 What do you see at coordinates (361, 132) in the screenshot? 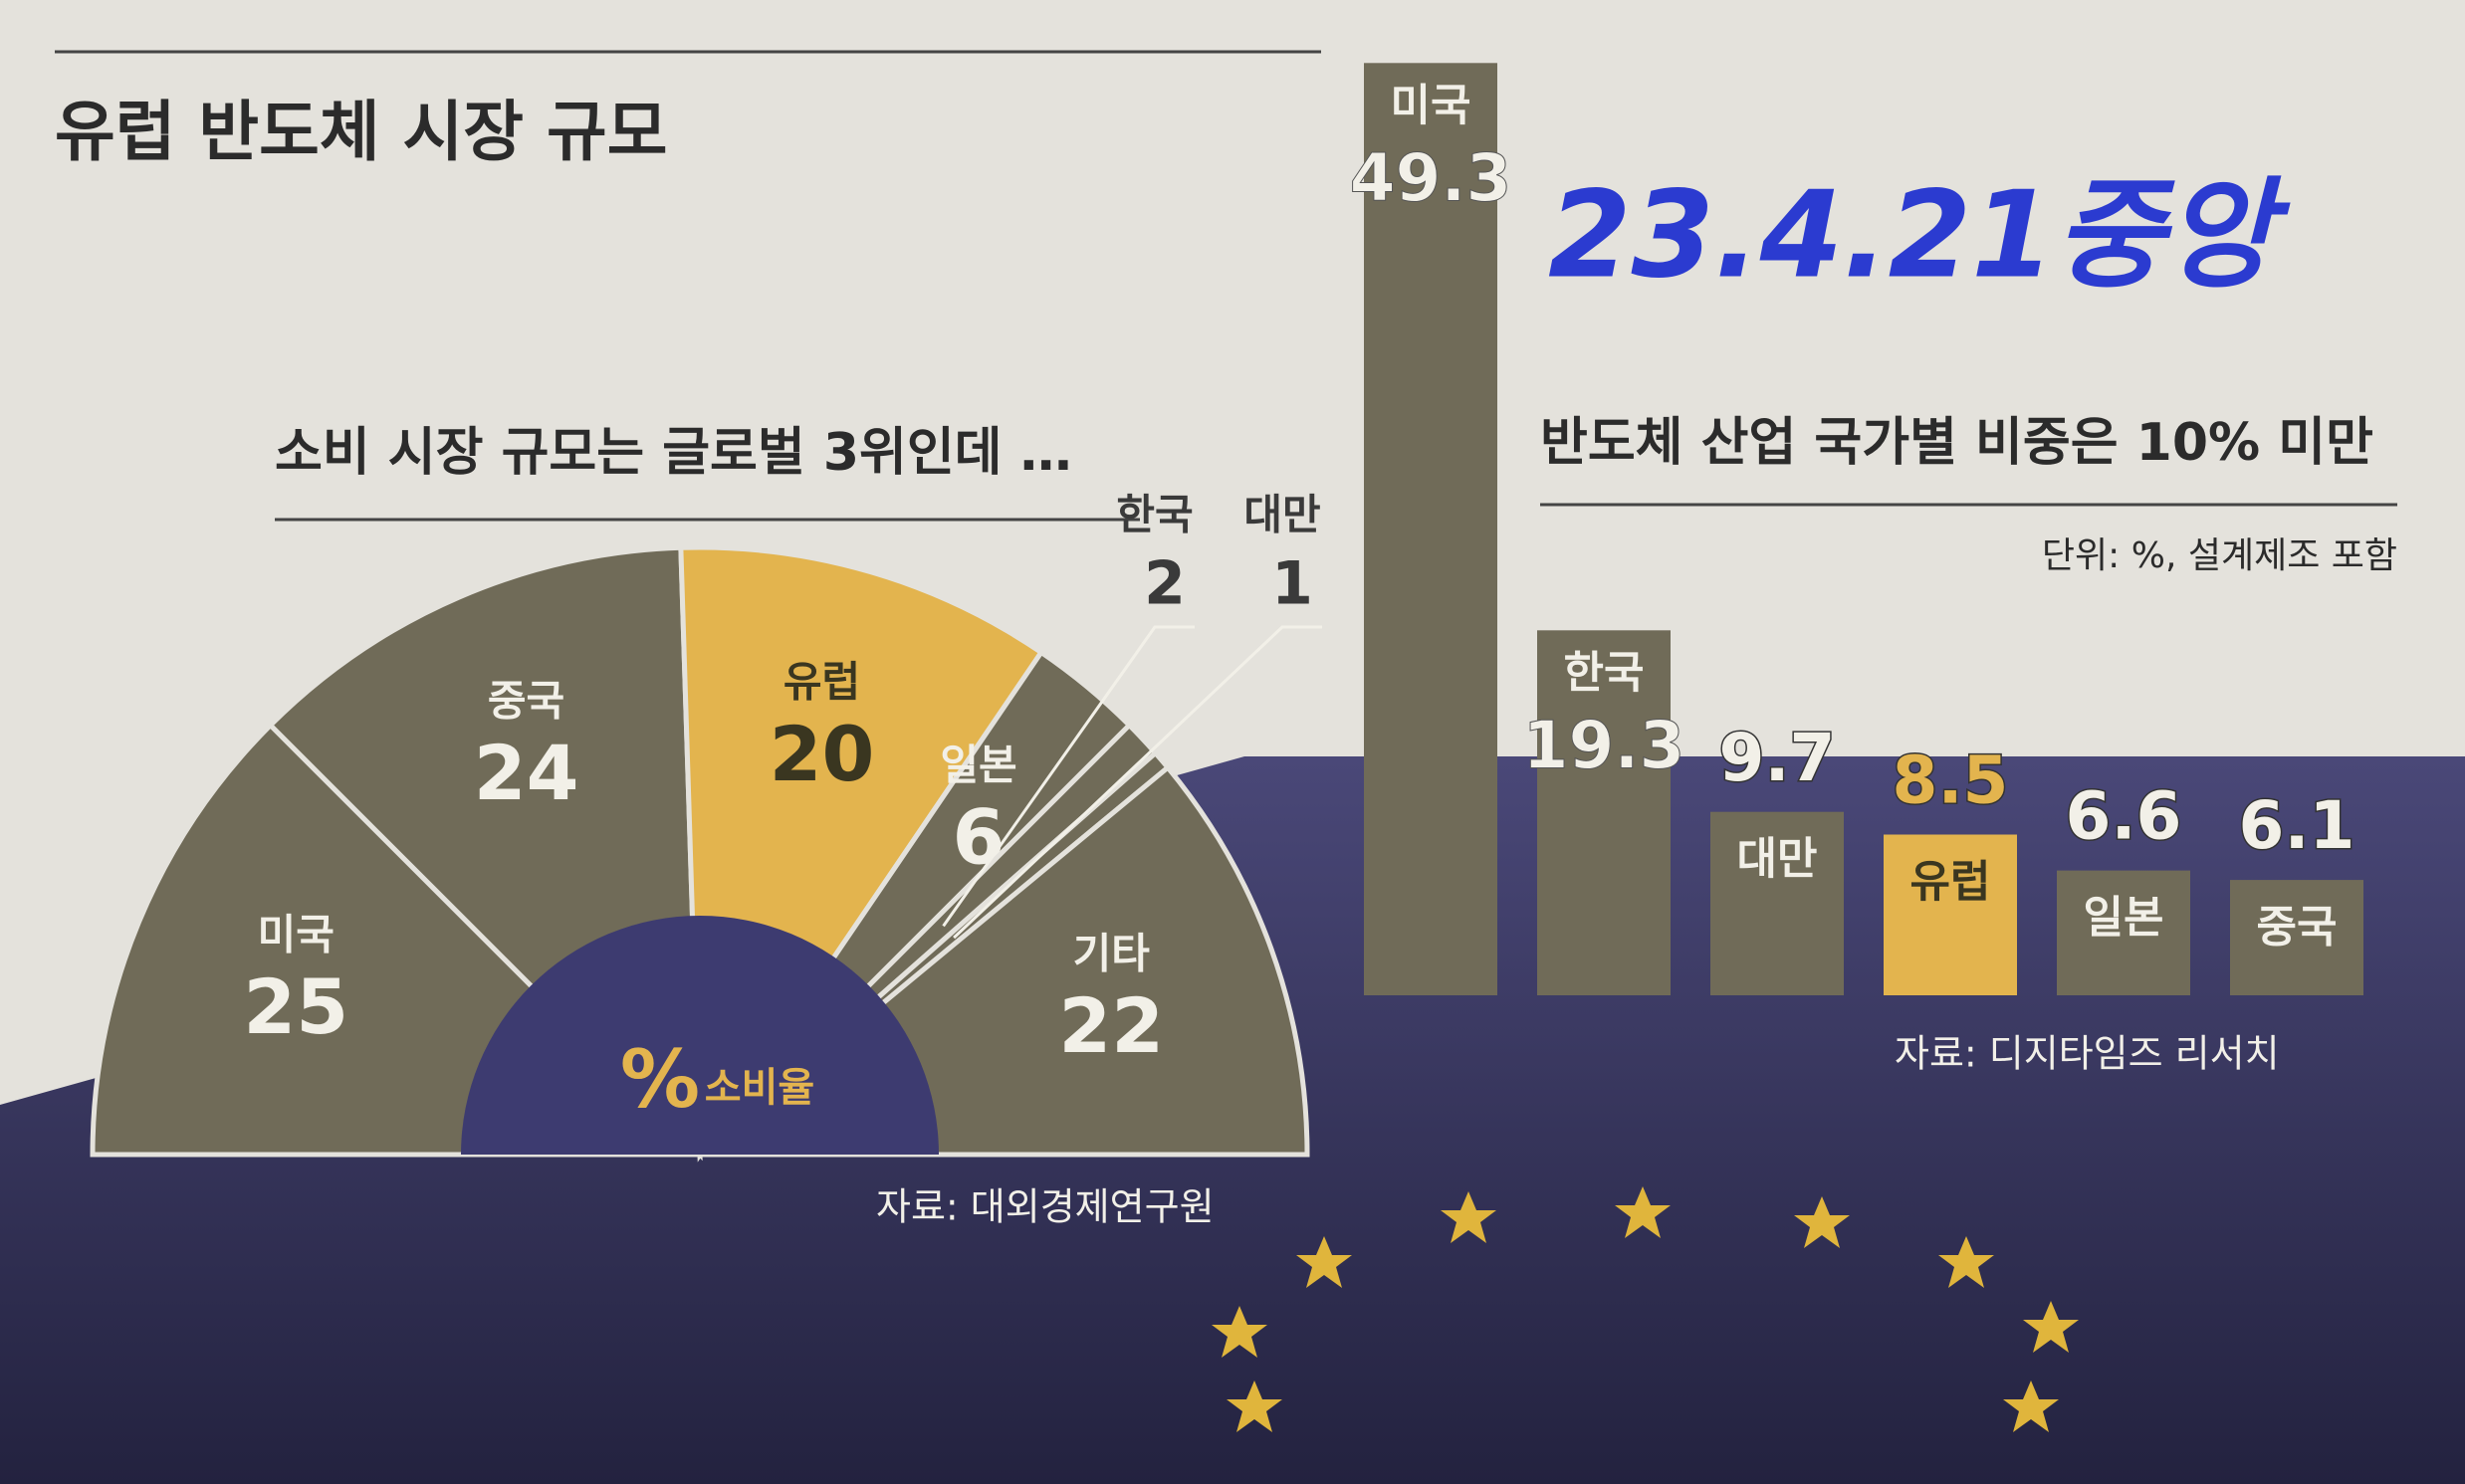
I see `main-title: 유럽 반도체 시장 규모` at bounding box center [361, 132].